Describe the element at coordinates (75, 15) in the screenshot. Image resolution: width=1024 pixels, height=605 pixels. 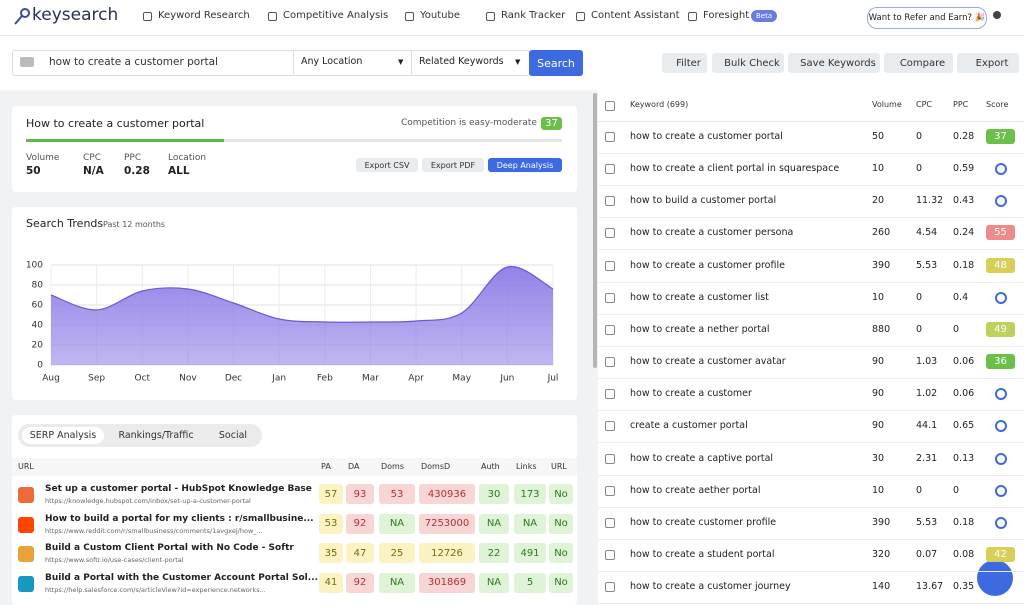
I see `brand: keysearch` at that location.